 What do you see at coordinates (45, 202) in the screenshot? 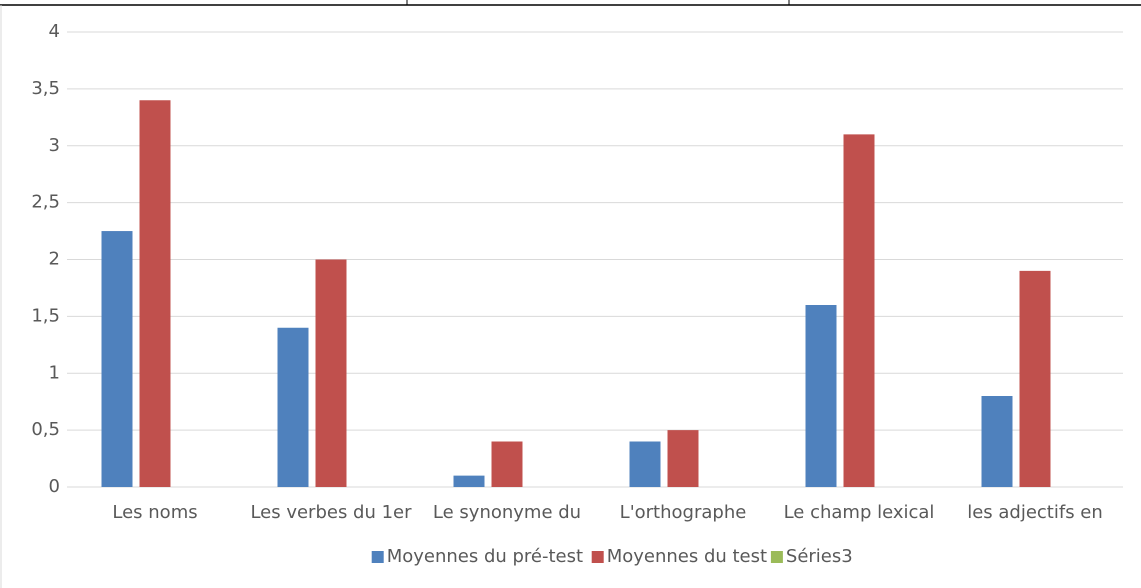
I see `y-tick-label: 2,5` at bounding box center [45, 202].